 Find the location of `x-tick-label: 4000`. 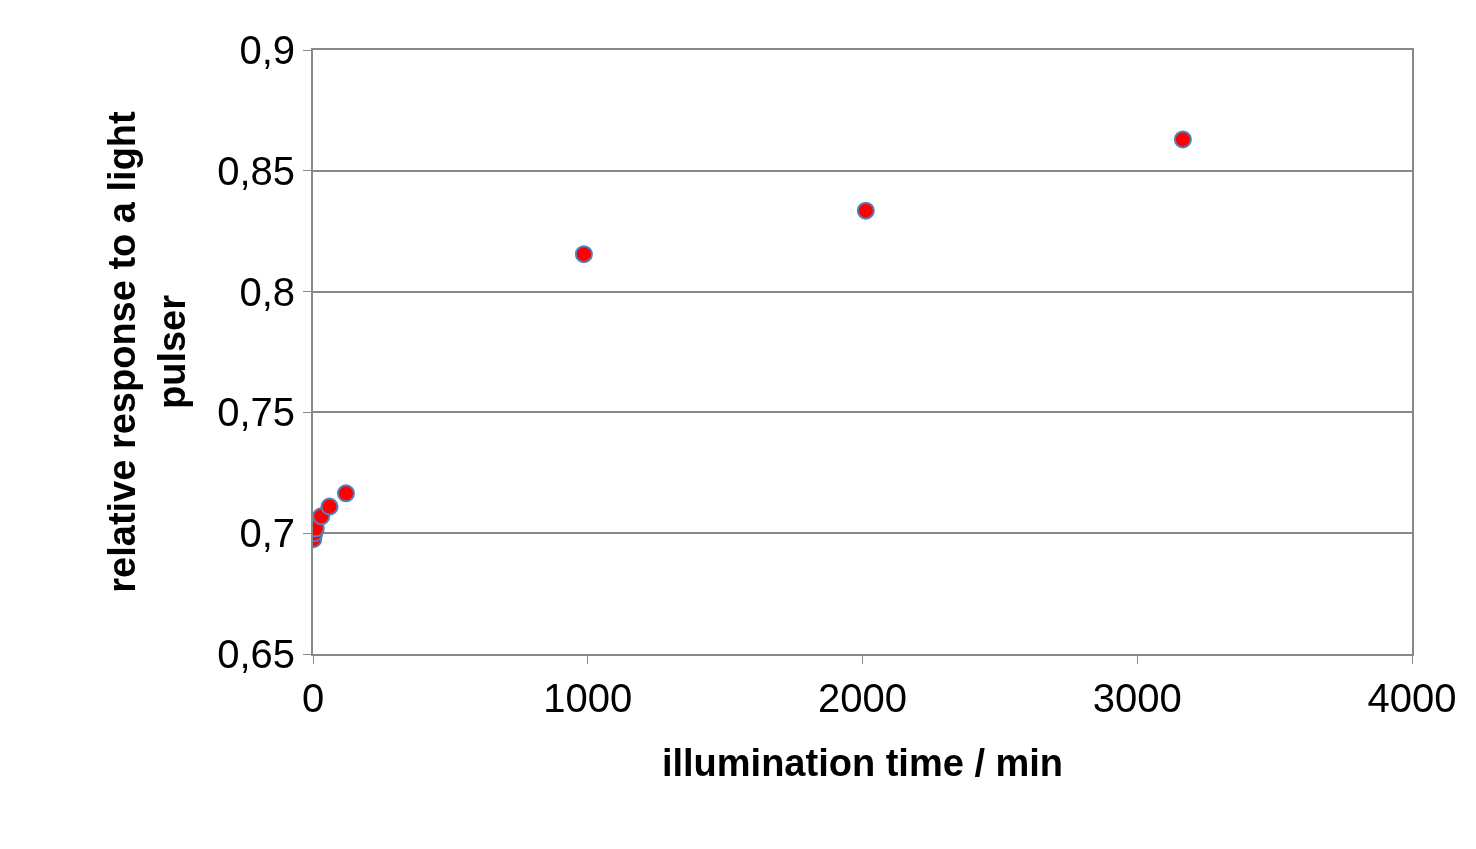

x-tick-label: 4000 is located at coordinates (1412, 698).